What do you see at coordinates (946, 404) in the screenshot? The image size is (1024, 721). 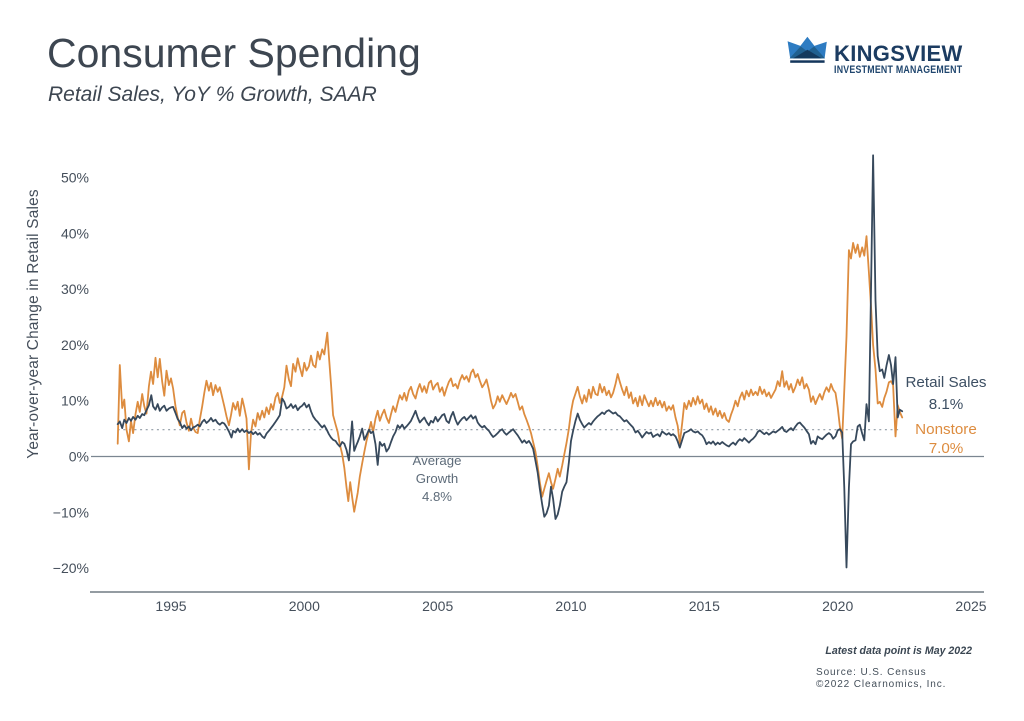 I see `svg-text: 8.1%` at bounding box center [946, 404].